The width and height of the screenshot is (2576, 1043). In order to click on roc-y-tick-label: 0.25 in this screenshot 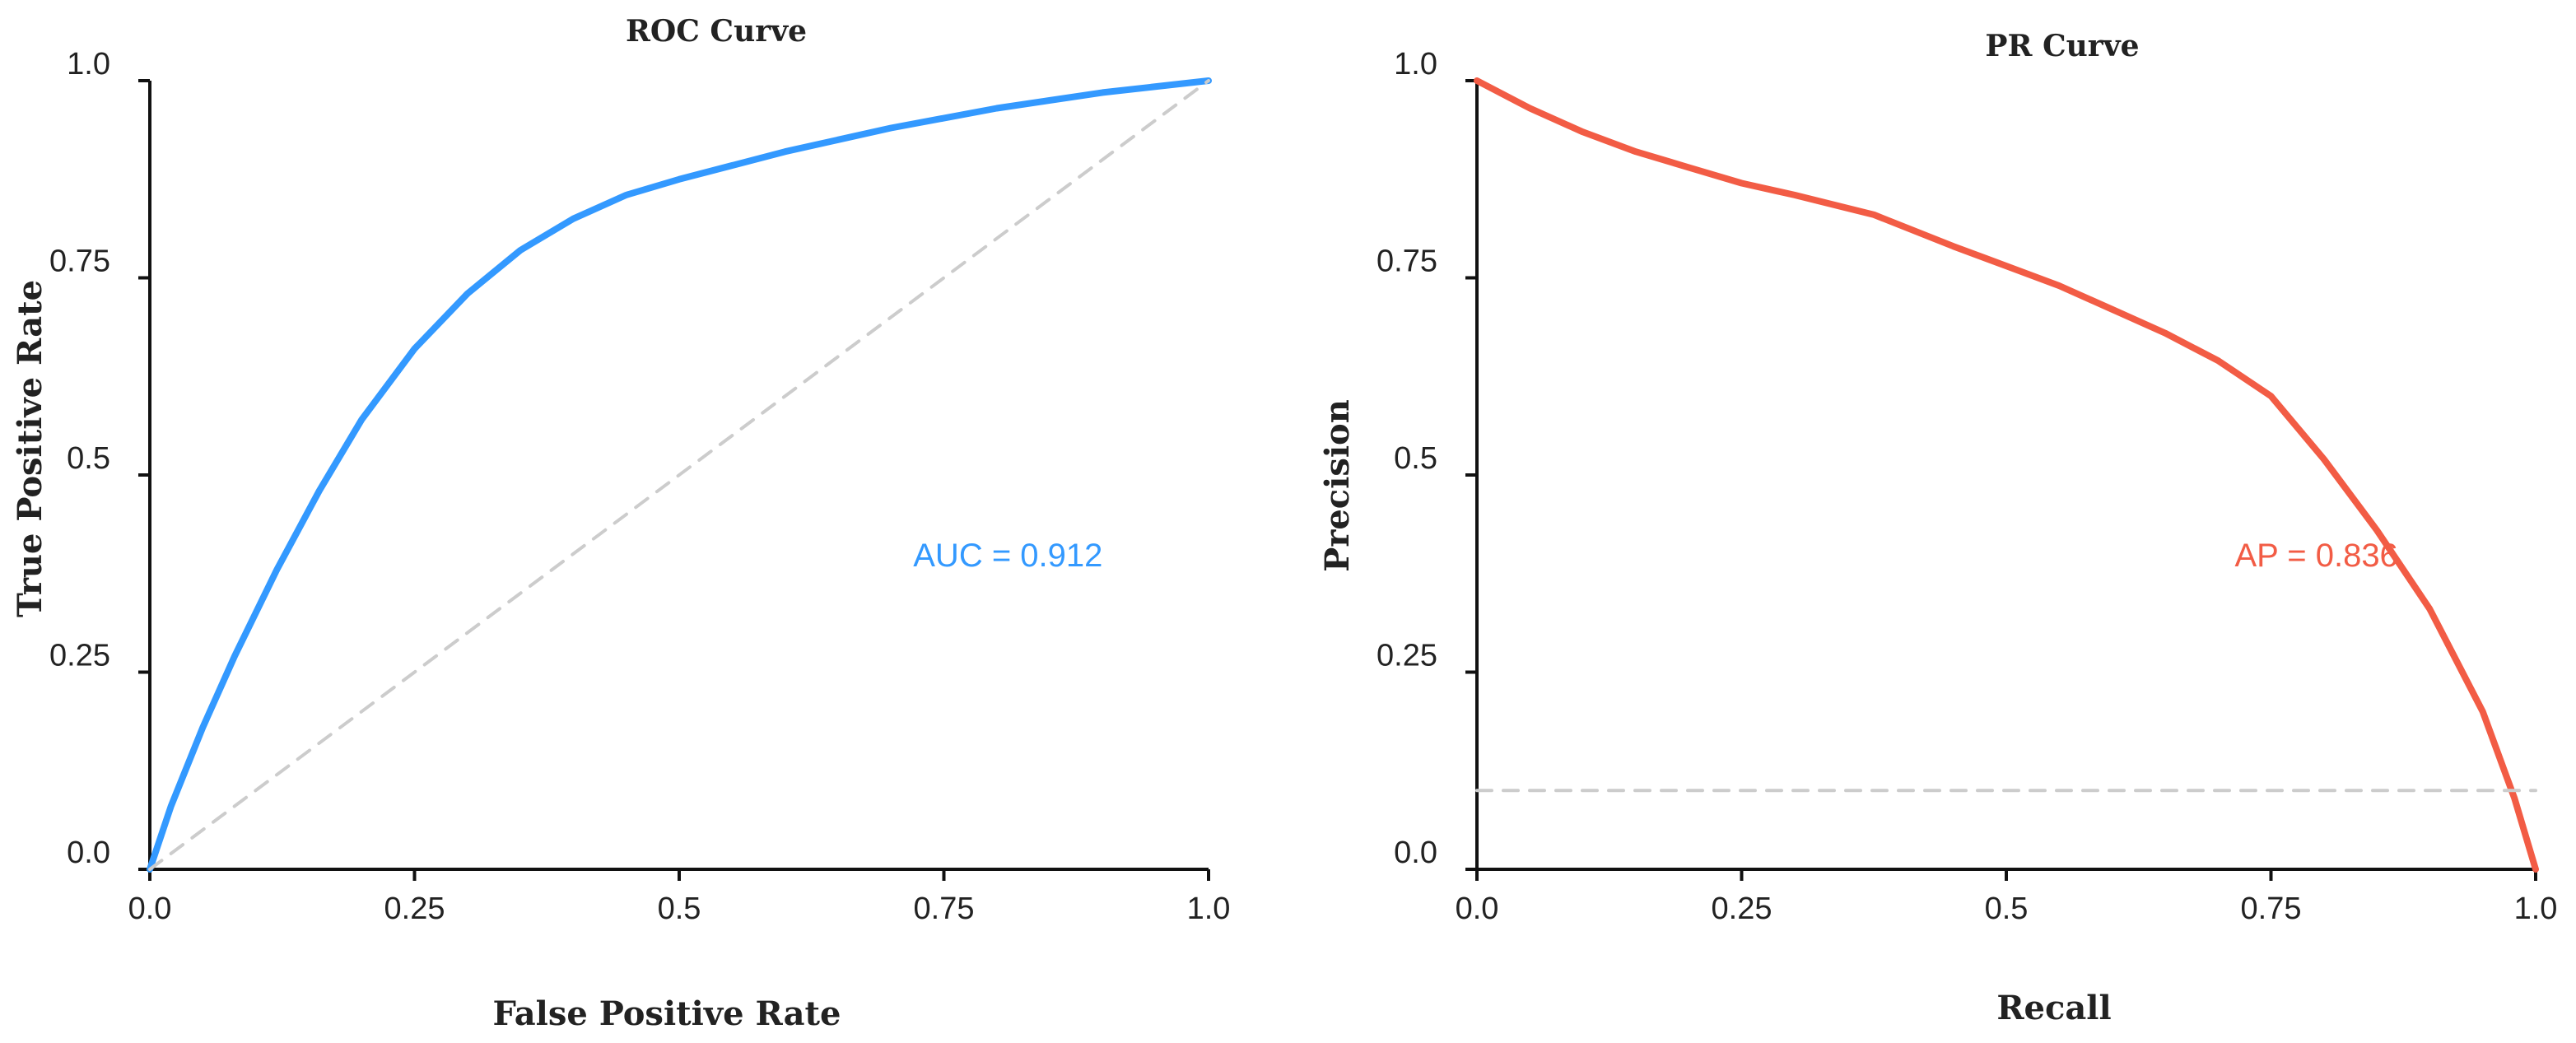, I will do `click(79, 656)`.